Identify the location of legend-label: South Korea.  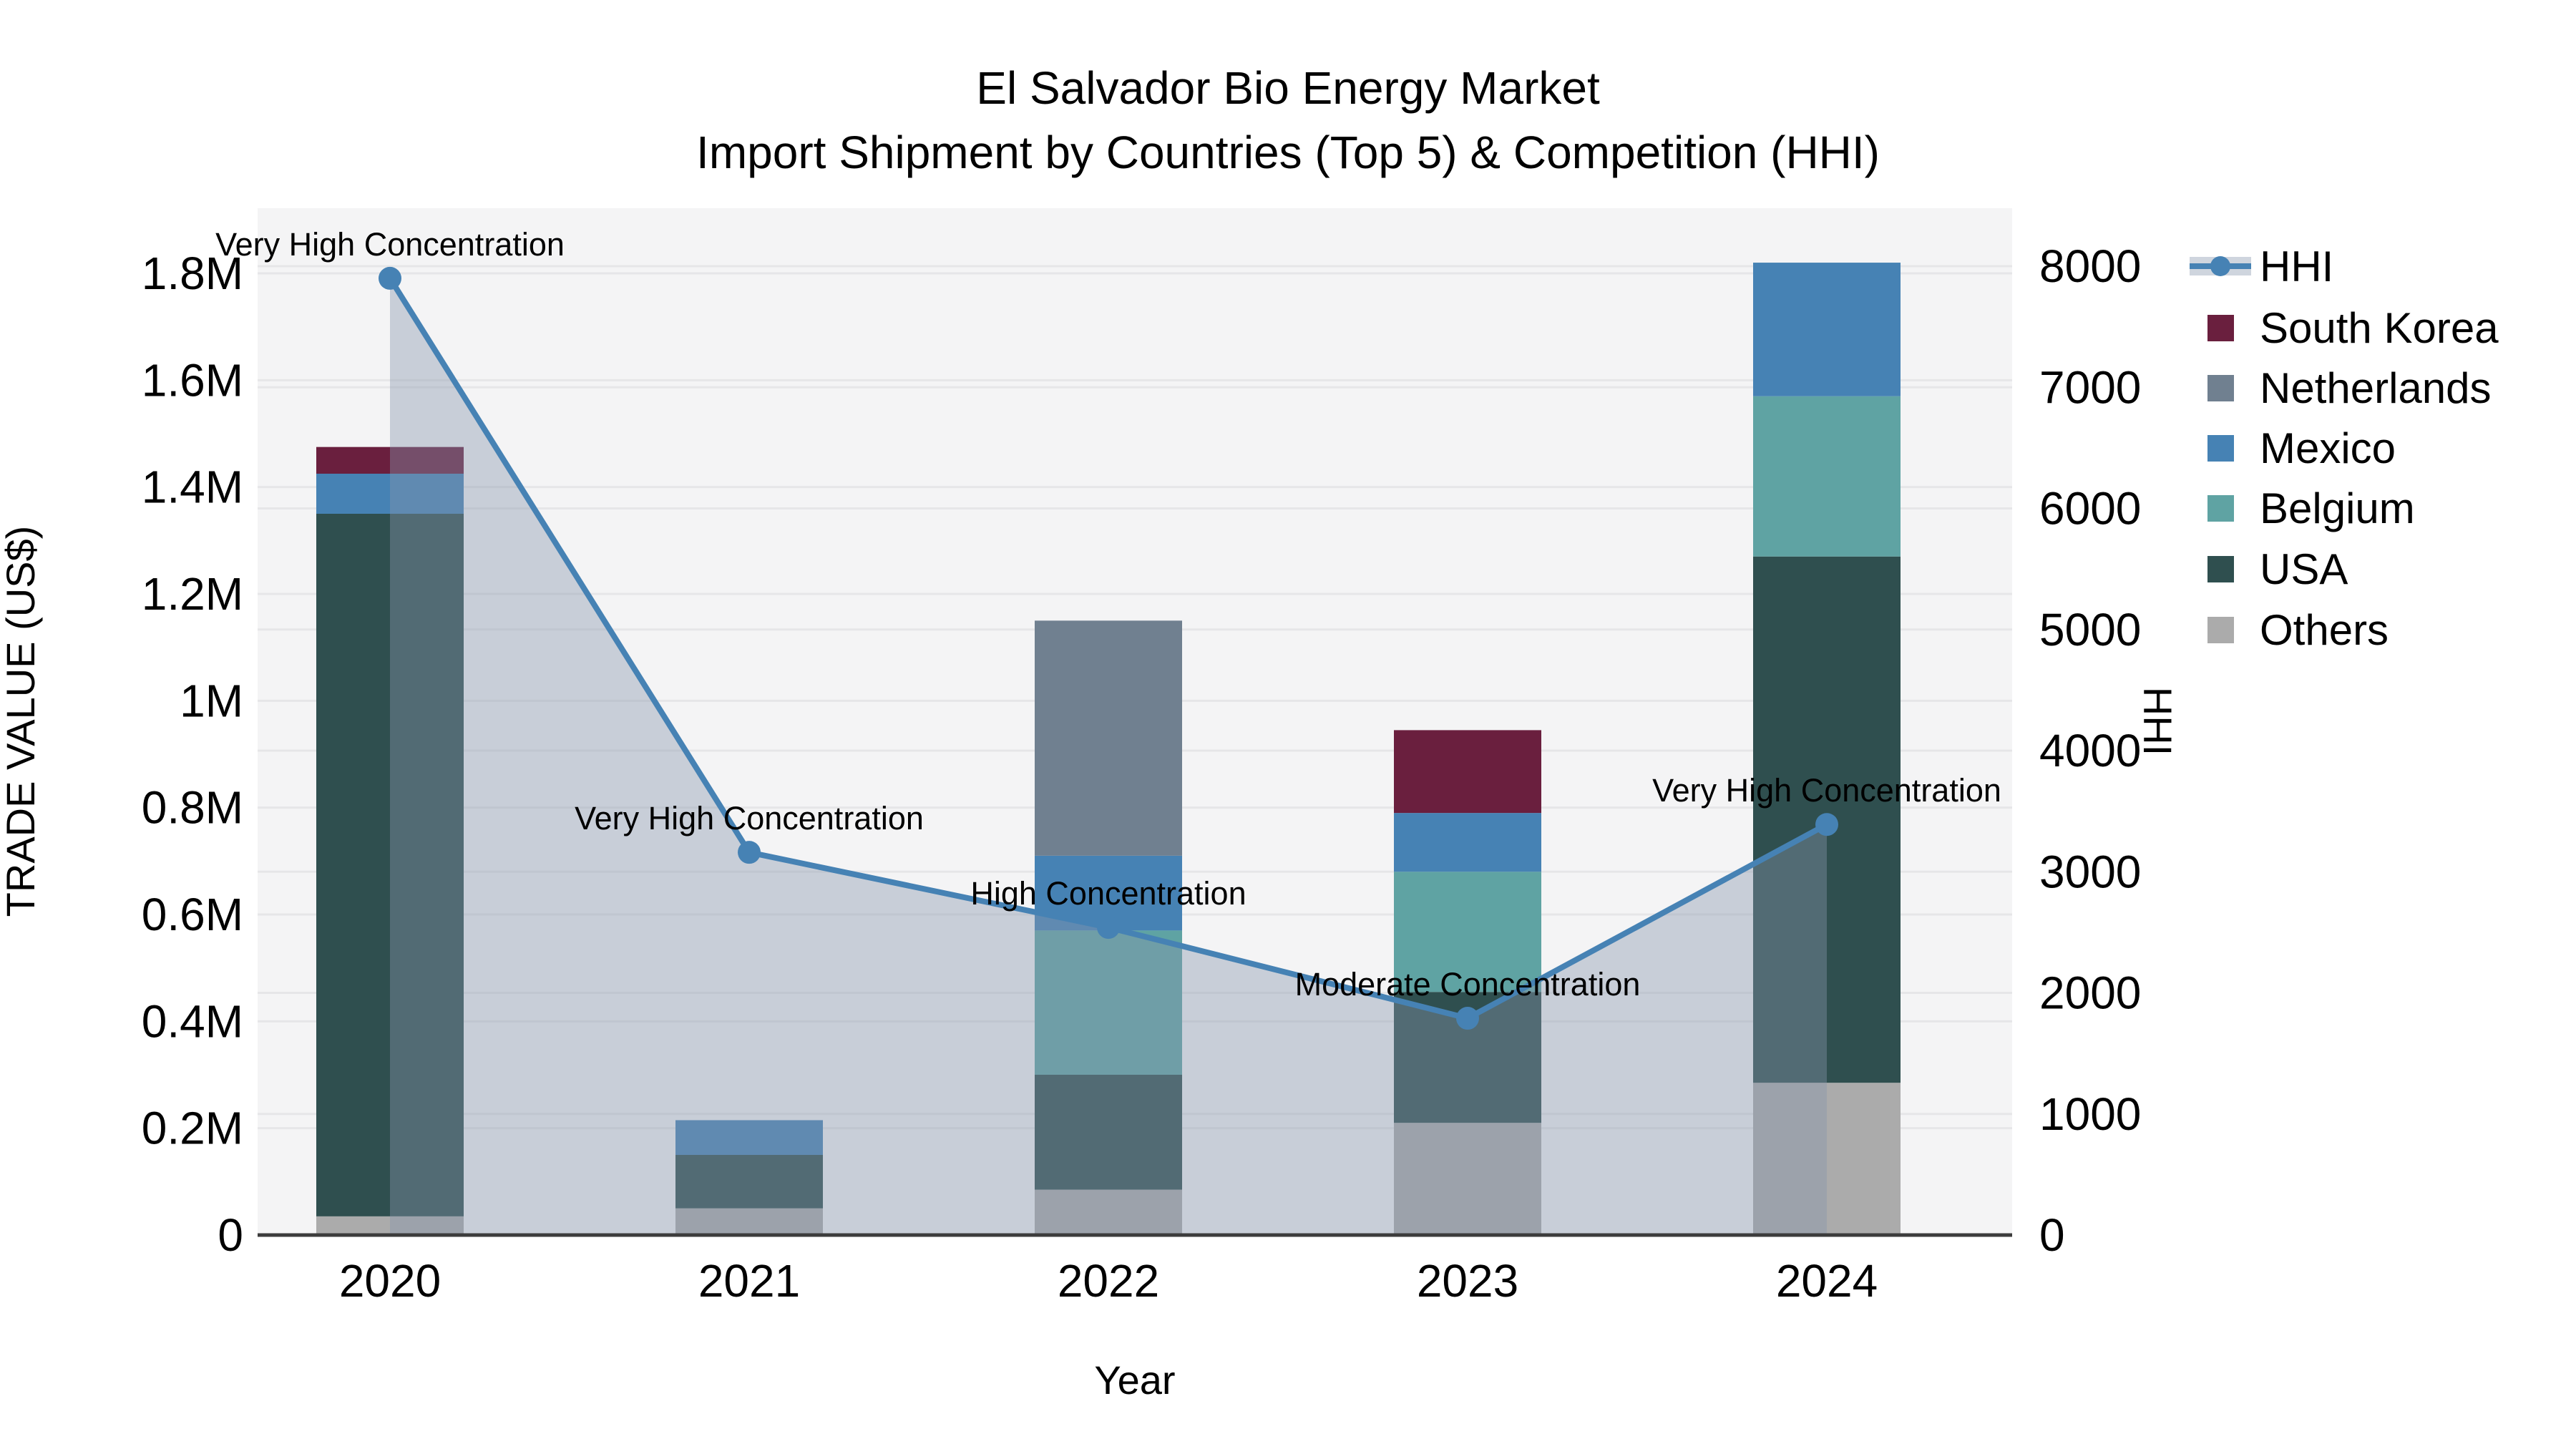
(2379, 328).